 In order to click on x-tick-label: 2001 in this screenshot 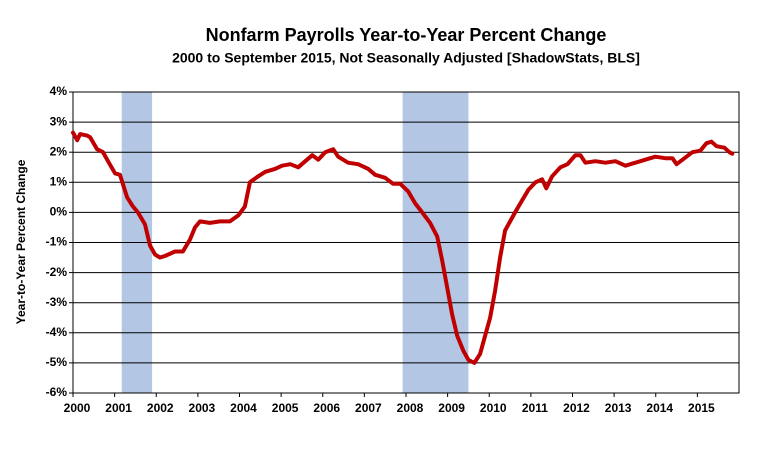, I will do `click(118, 408)`.